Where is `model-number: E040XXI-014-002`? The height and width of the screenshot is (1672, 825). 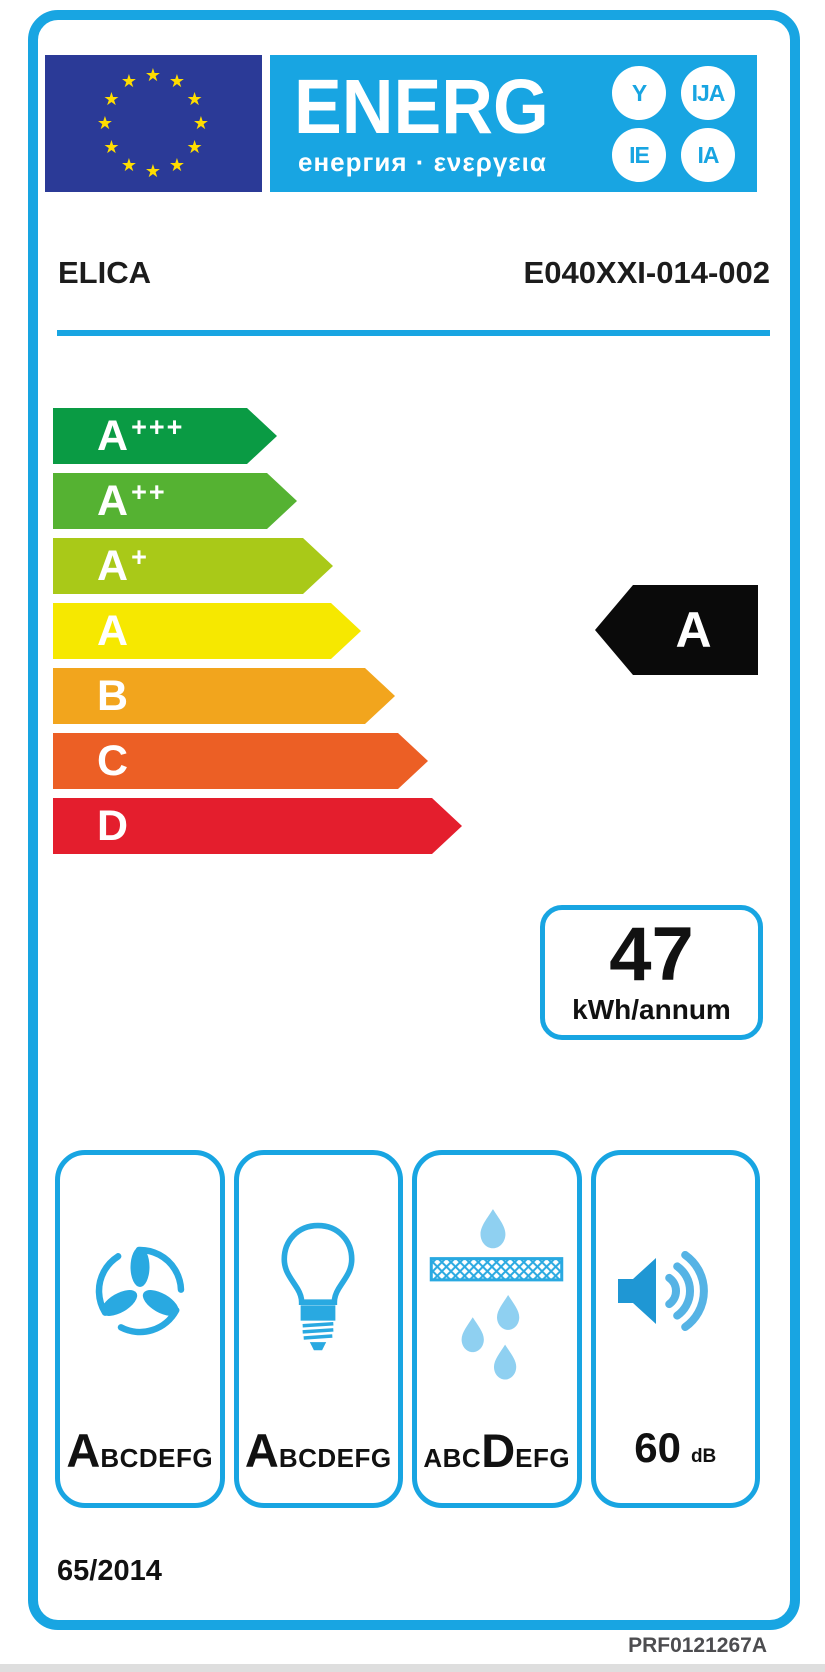
model-number: E040XXI-014-002 is located at coordinates (646, 272).